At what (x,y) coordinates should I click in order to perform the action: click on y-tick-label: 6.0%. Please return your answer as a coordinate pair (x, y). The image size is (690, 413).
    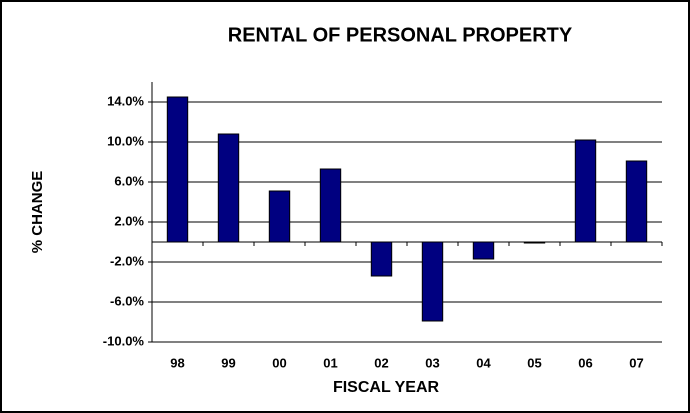
    Looking at the image, I should click on (129, 180).